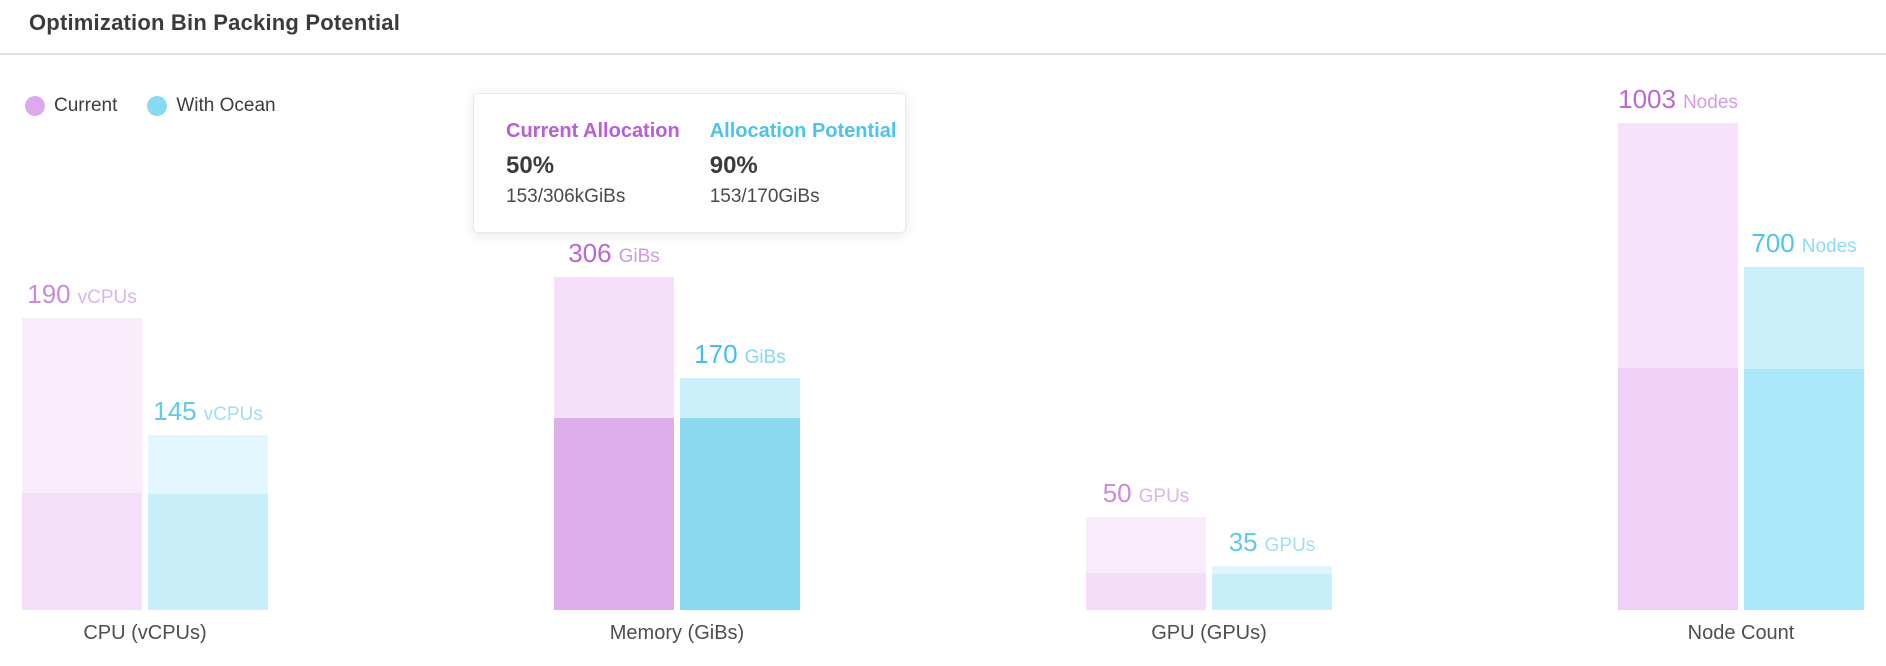 The height and width of the screenshot is (666, 1886). Describe the element at coordinates (764, 196) in the screenshot. I see `tooltip-detail-allocation-potential: 153/170GiBs` at that location.